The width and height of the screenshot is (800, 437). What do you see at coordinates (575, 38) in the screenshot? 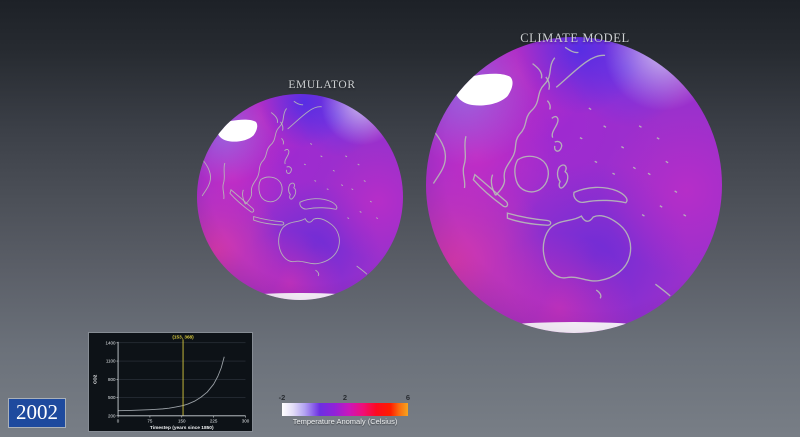
I see `climate-model-globe-label: CLIMATE MODEL` at bounding box center [575, 38].